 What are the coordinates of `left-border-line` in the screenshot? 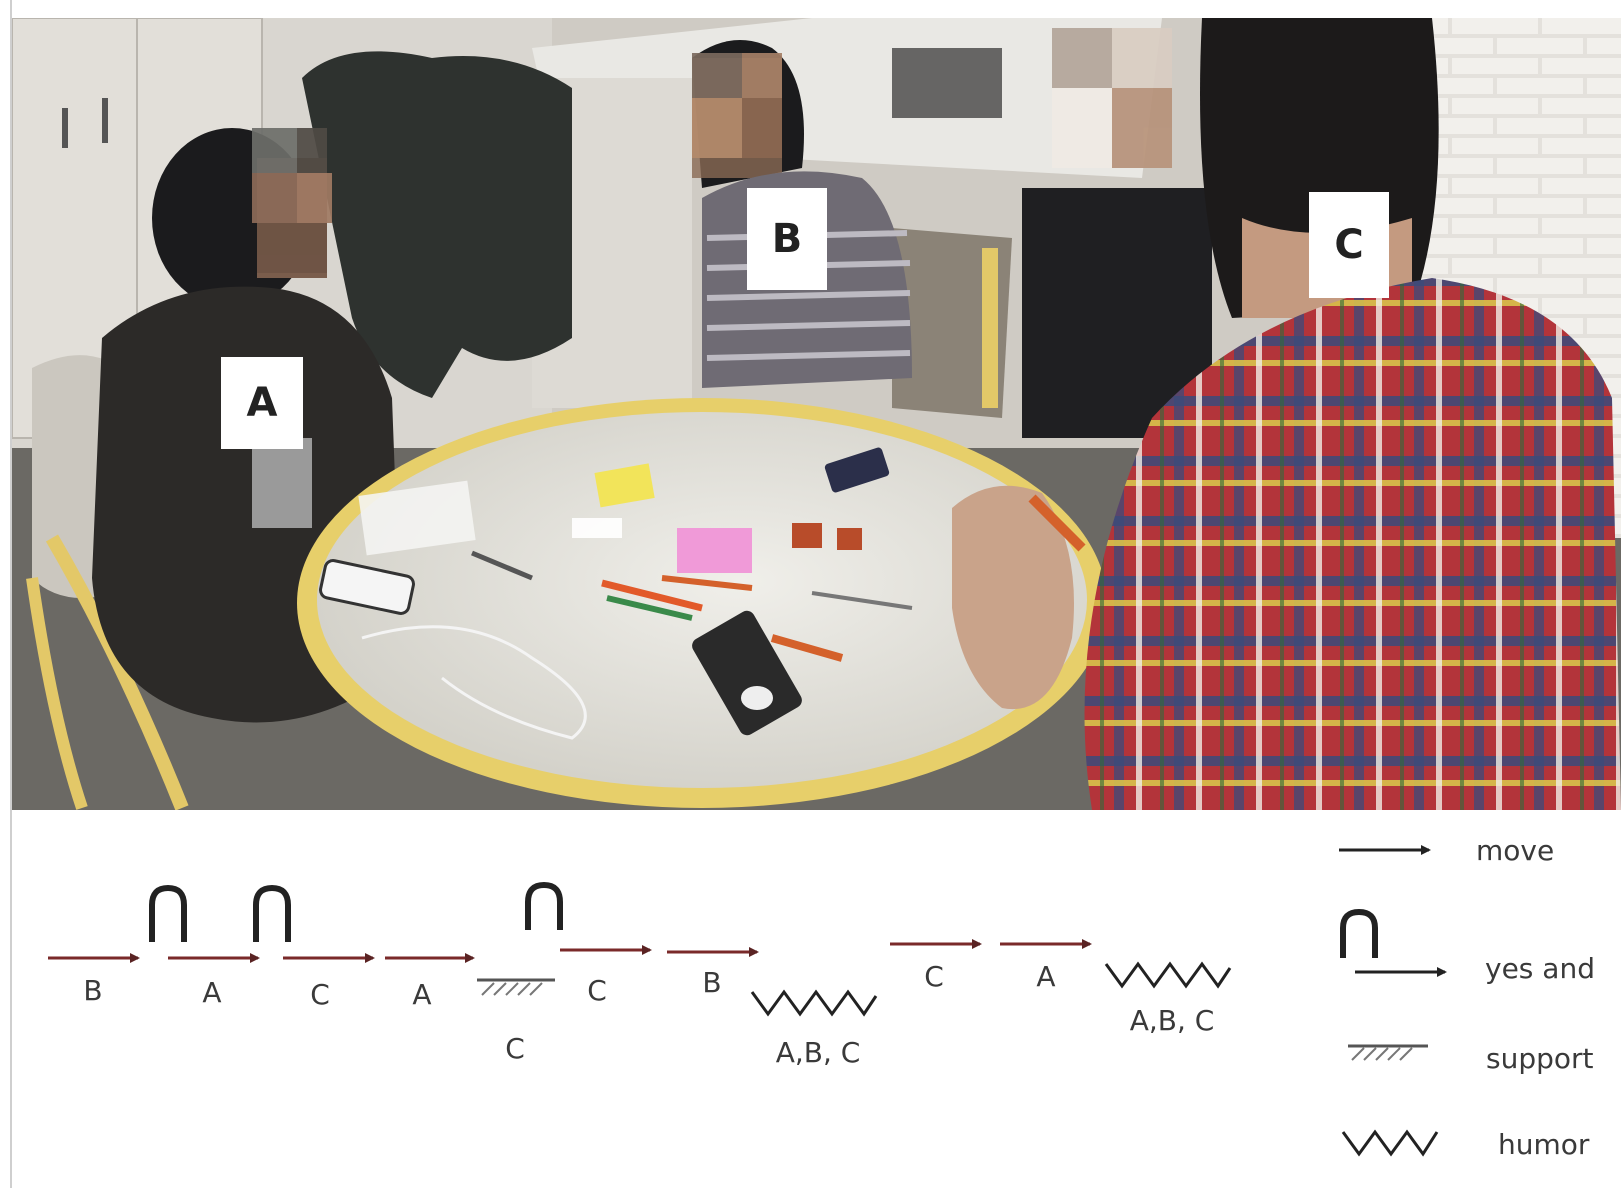 It's located at (11, 594).